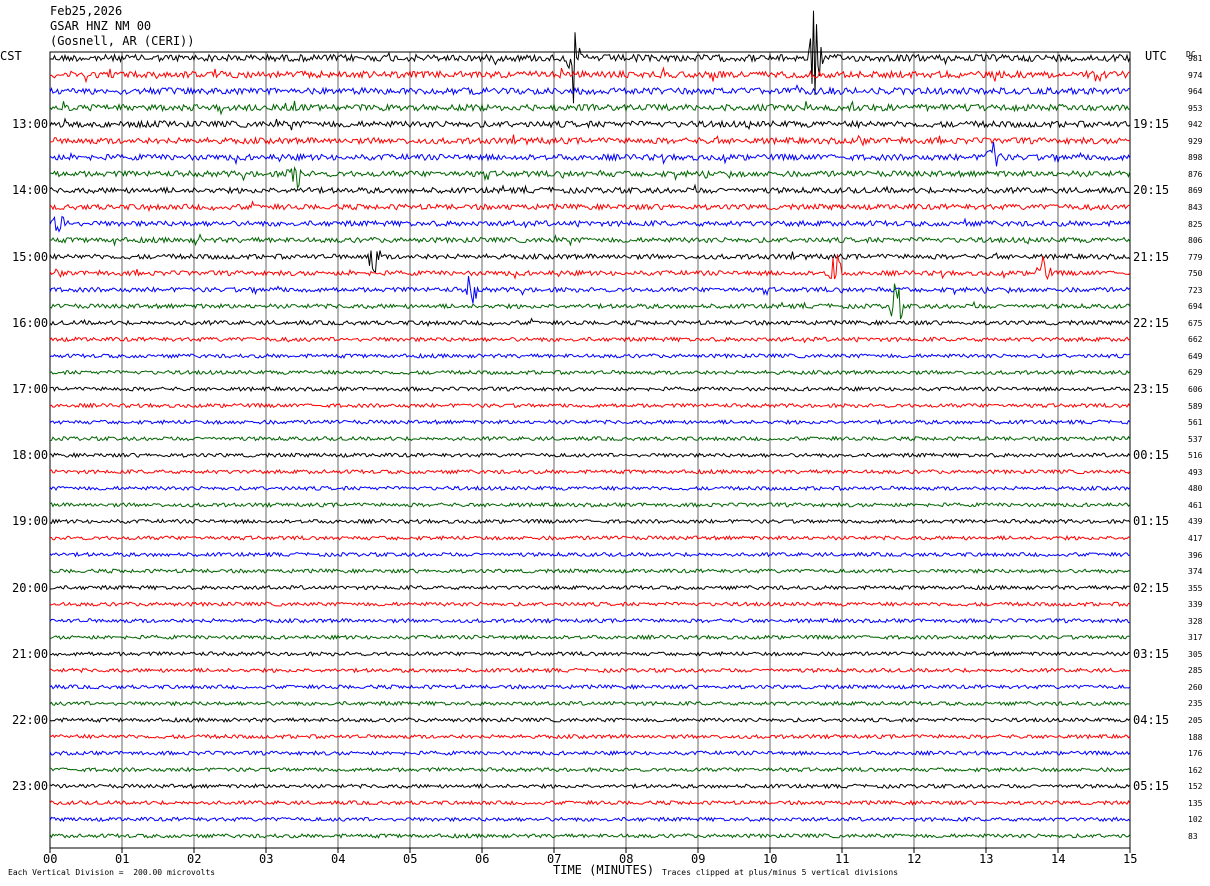 The width and height of the screenshot is (1210, 886). What do you see at coordinates (1195, 191) in the screenshot?
I see `dc-value-label: 869` at bounding box center [1195, 191].